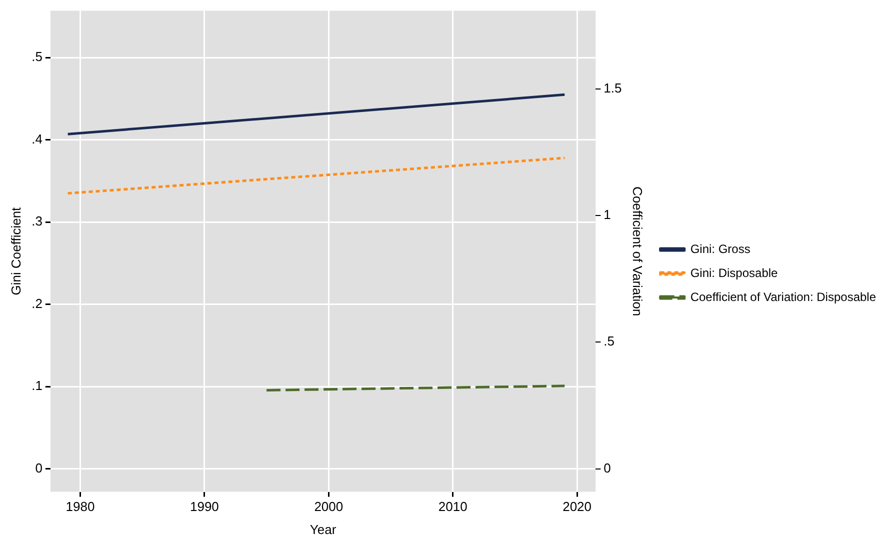 The height and width of the screenshot is (547, 891). What do you see at coordinates (607, 214) in the screenshot?
I see `y2-tick-label: 1` at bounding box center [607, 214].